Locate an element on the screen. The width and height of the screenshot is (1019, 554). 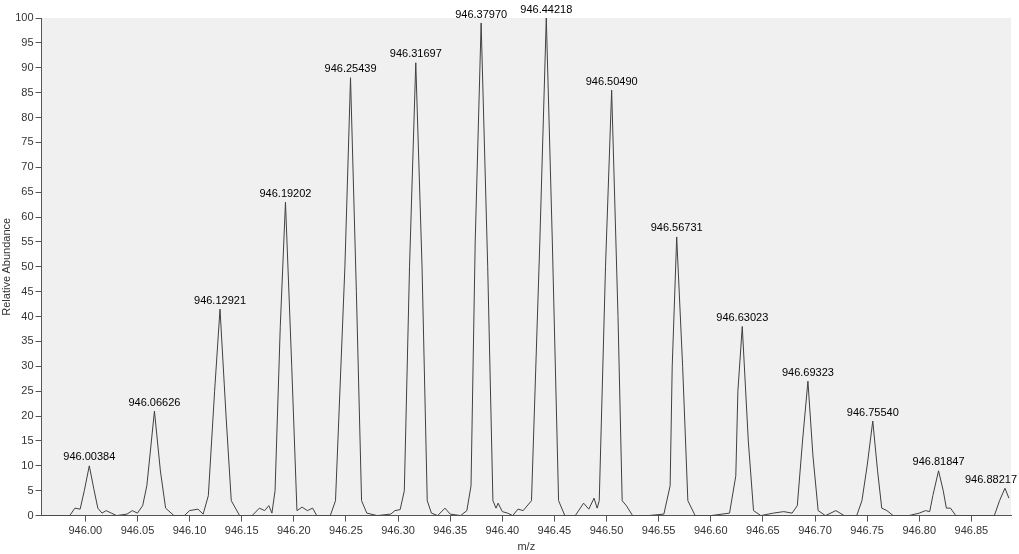
x-tick-label: 946.85 is located at coordinates (971, 530).